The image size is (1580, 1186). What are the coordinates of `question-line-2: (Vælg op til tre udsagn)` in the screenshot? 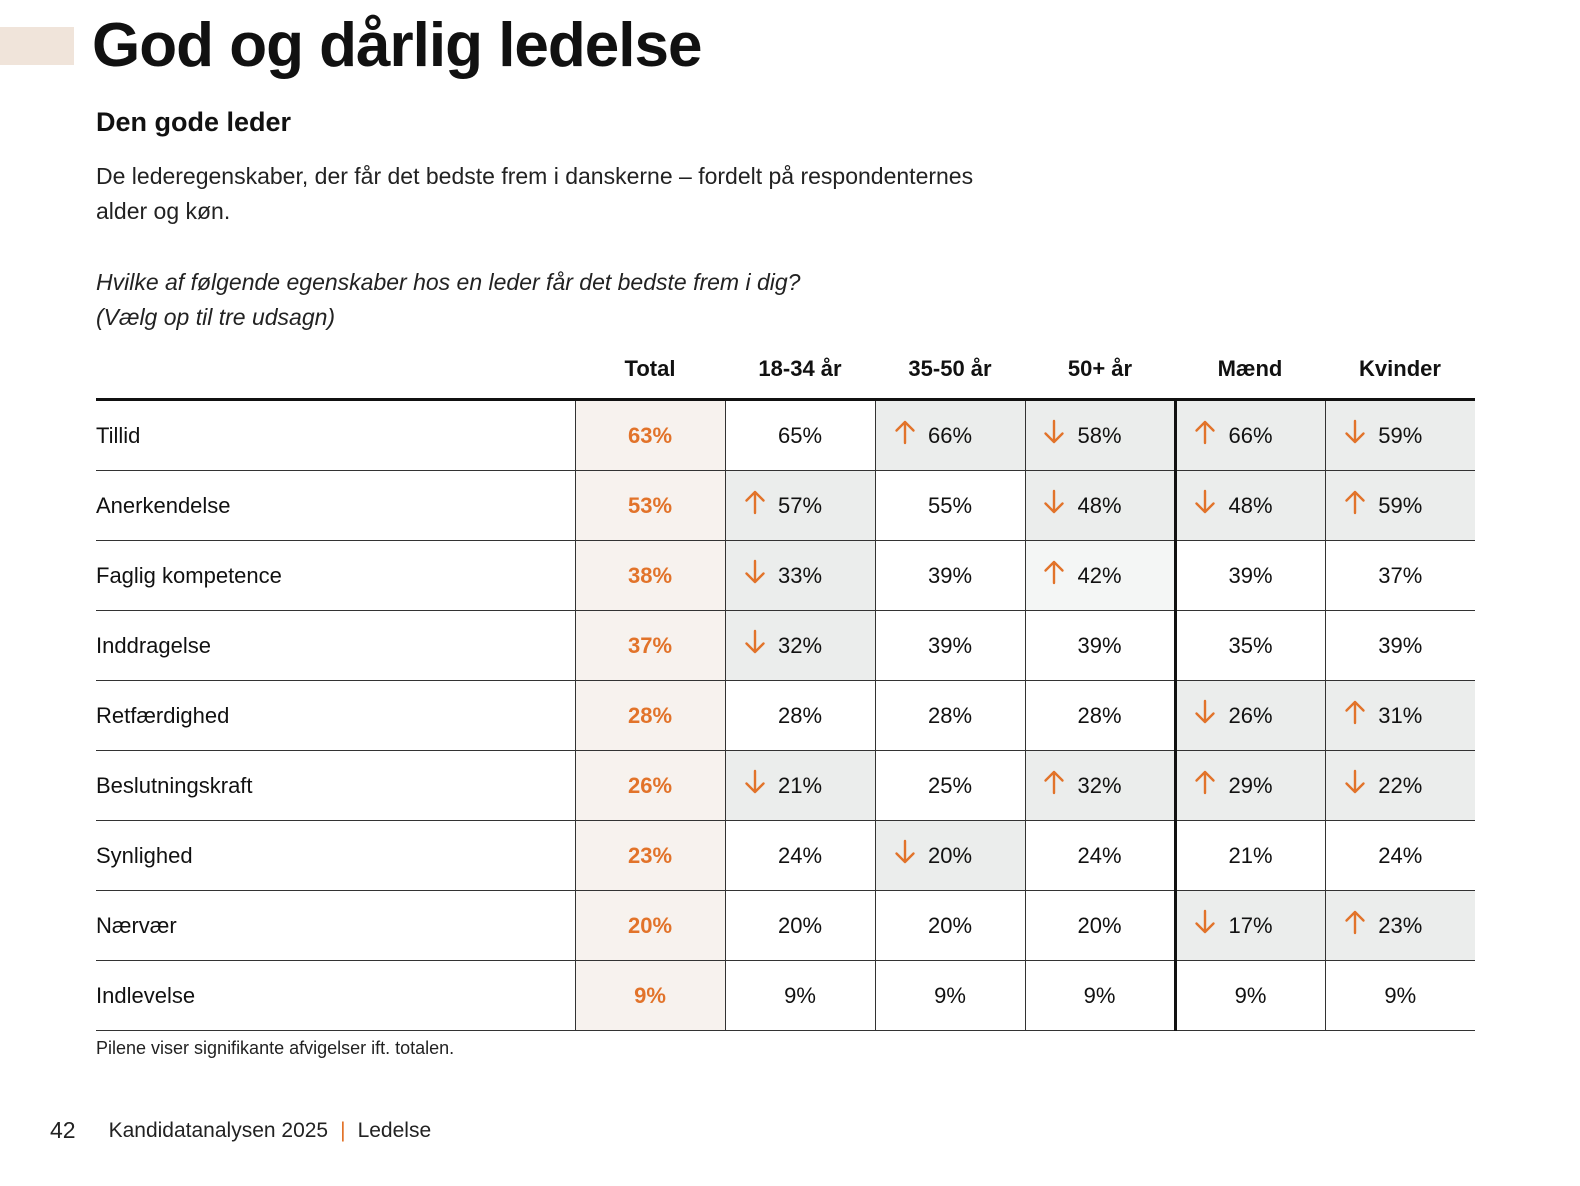 It's located at (216, 317).